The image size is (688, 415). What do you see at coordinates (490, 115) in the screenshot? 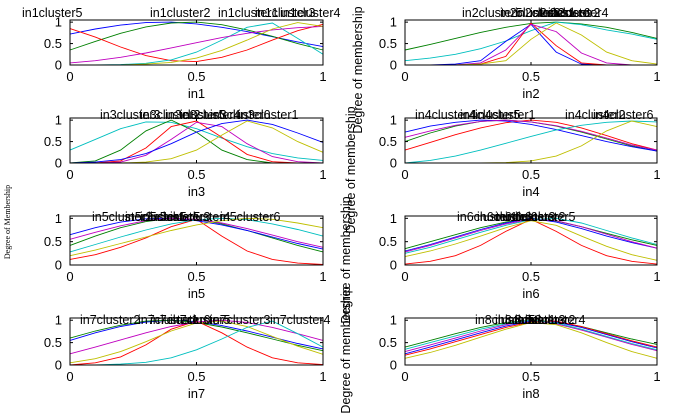
I see `cluster-label: in4cluster5` at bounding box center [490, 115].